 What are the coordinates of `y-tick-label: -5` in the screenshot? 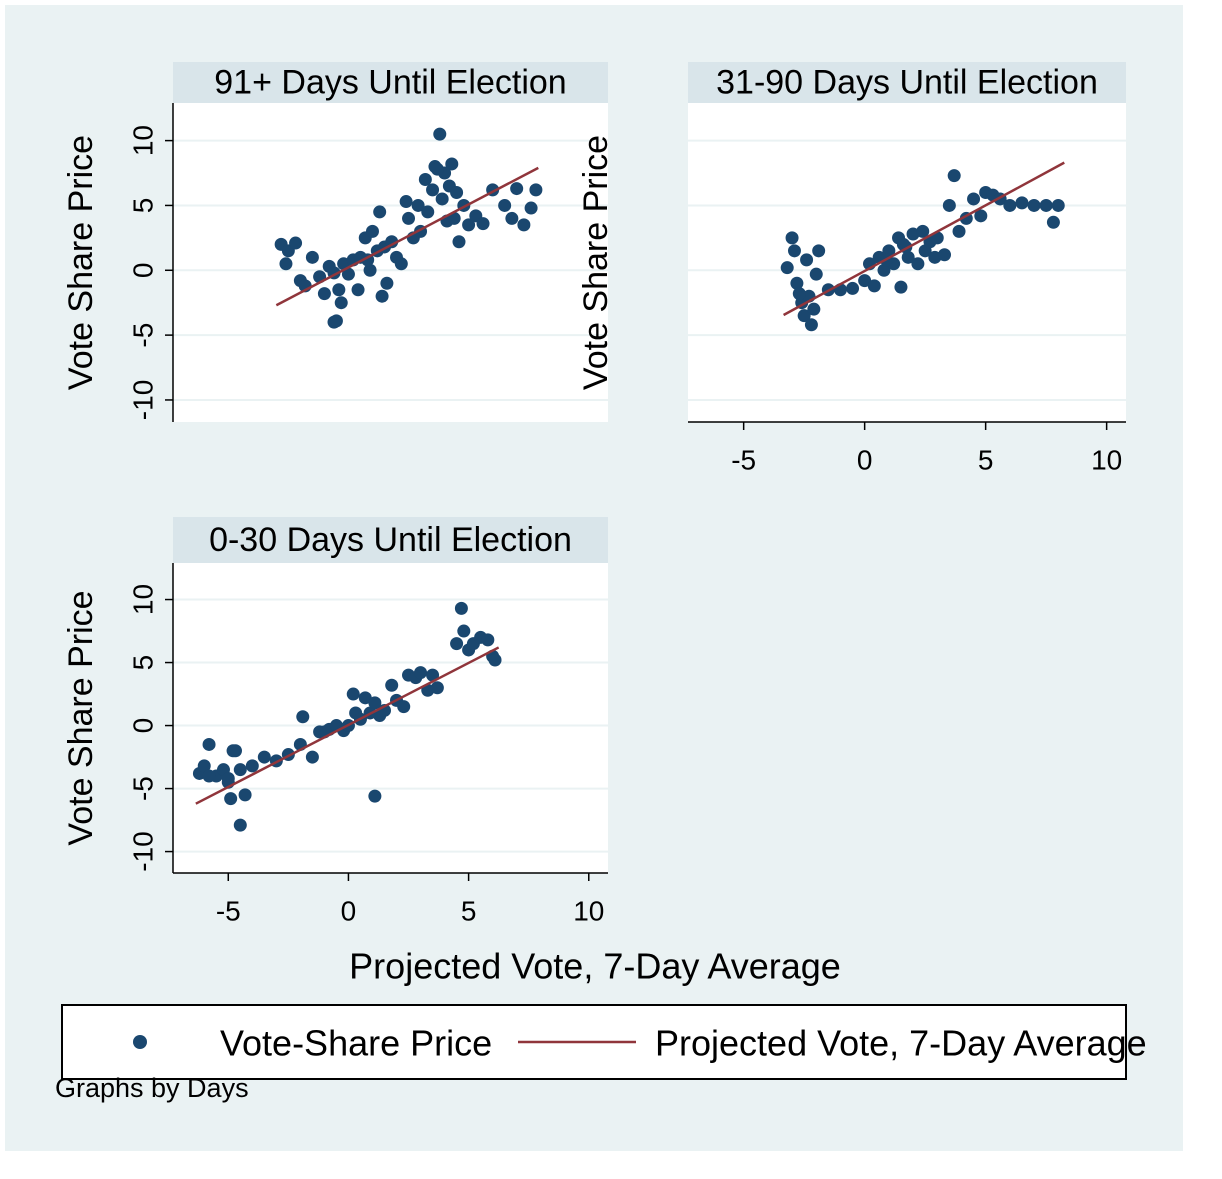 It's located at (142, 335).